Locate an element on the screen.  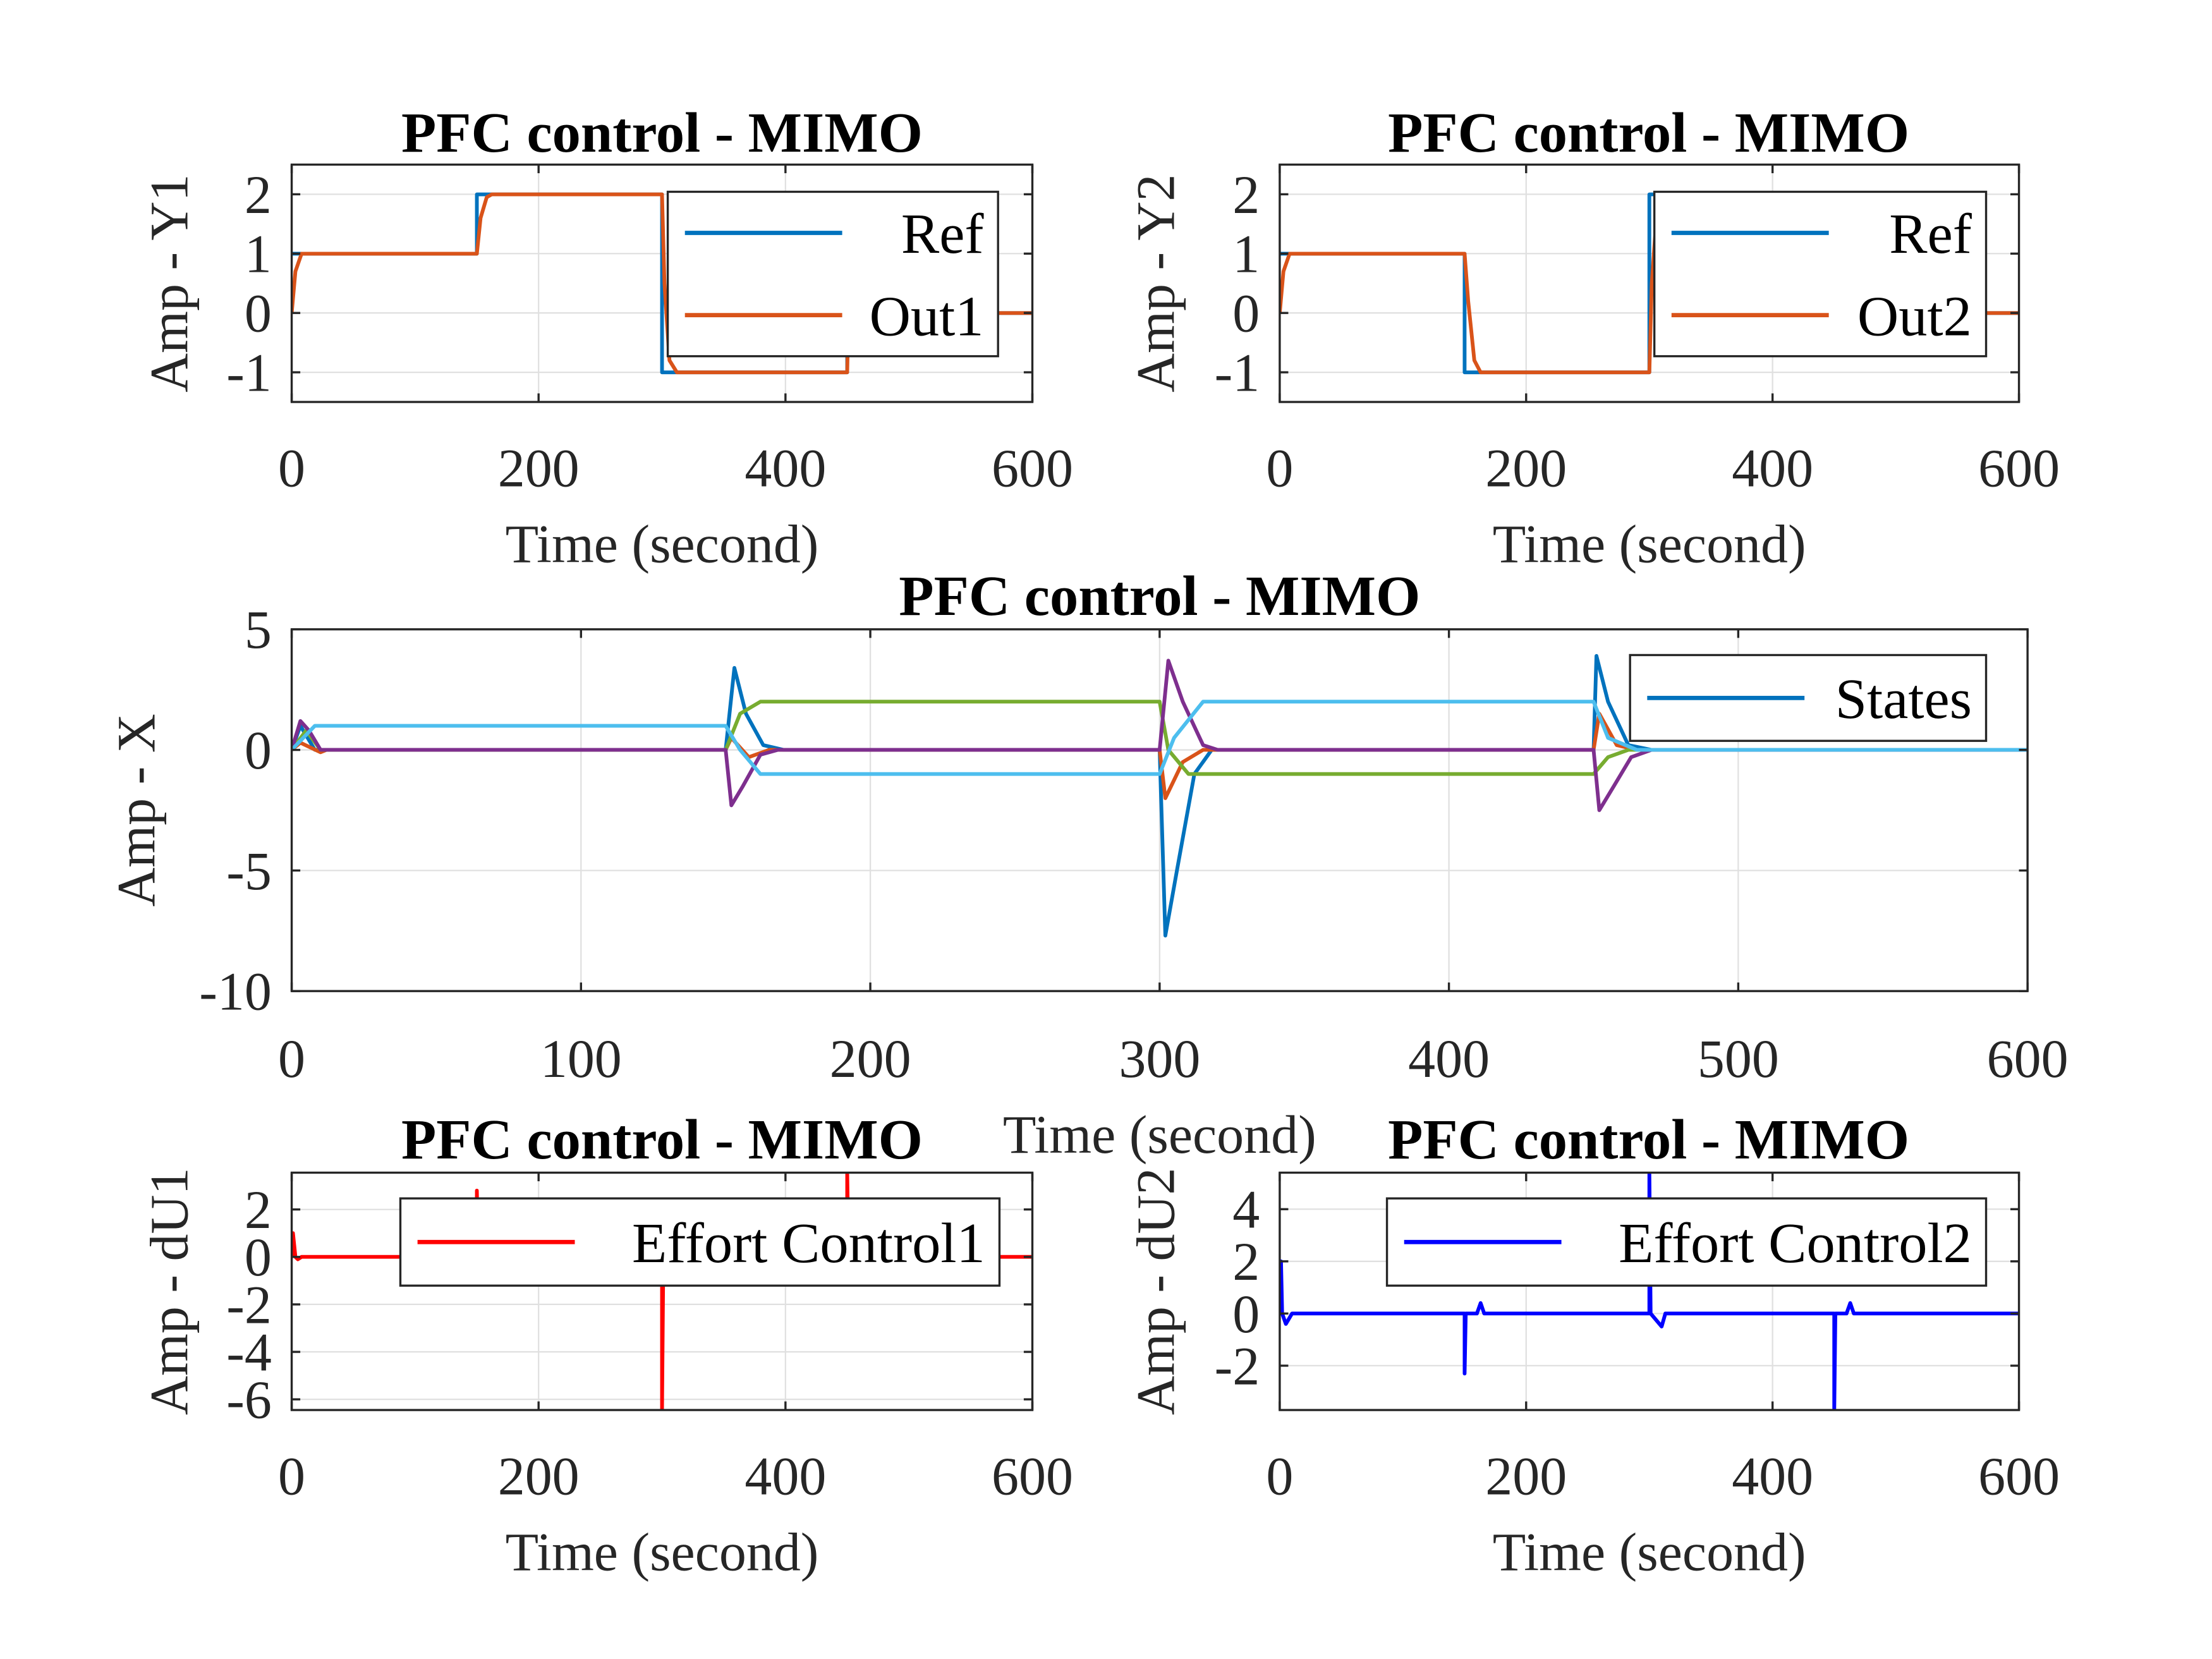
legend-label: Out1 is located at coordinates (927, 316).